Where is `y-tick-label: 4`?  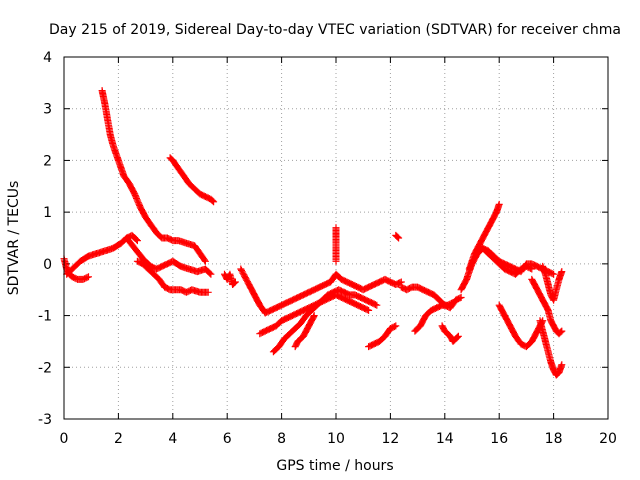
y-tick-label: 4 is located at coordinates (47, 58).